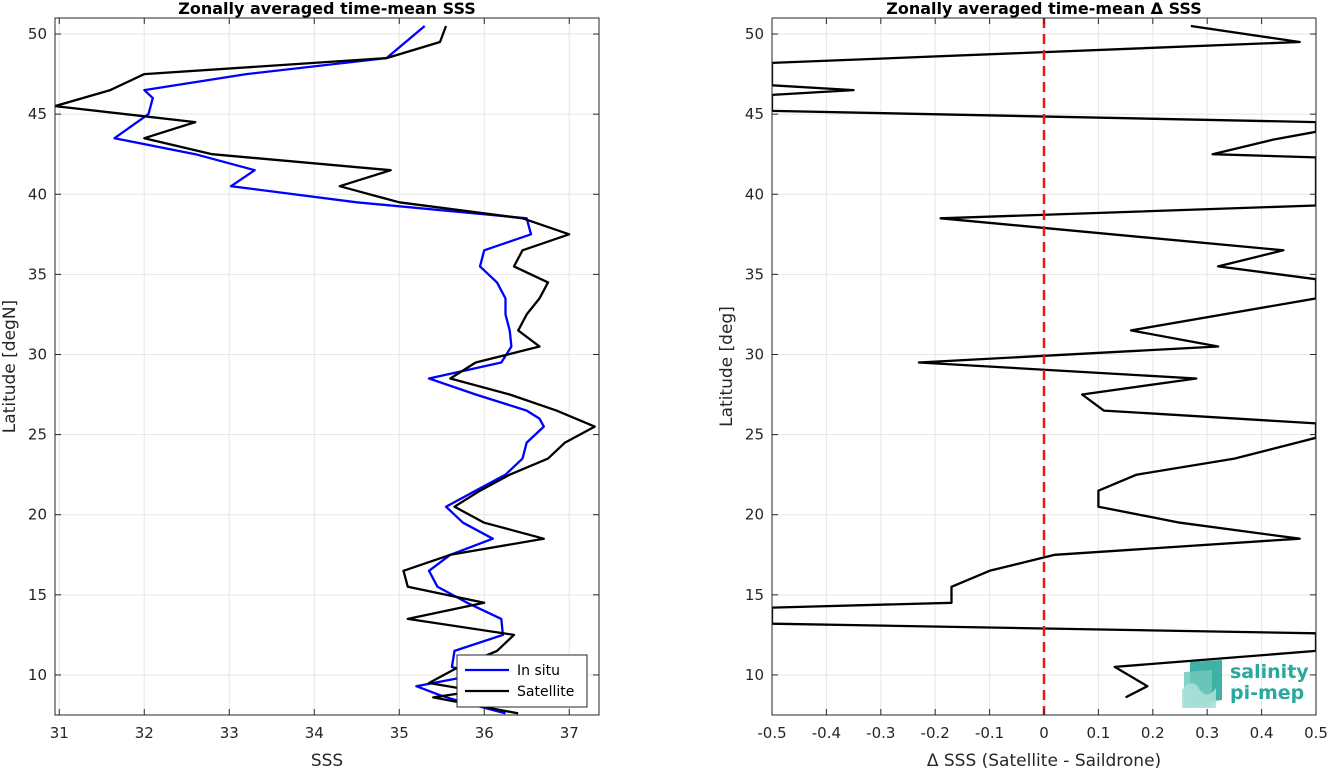  What do you see at coordinates (1098, 733) in the screenshot?
I see `x-tick-label: 0.1` at bounding box center [1098, 733].